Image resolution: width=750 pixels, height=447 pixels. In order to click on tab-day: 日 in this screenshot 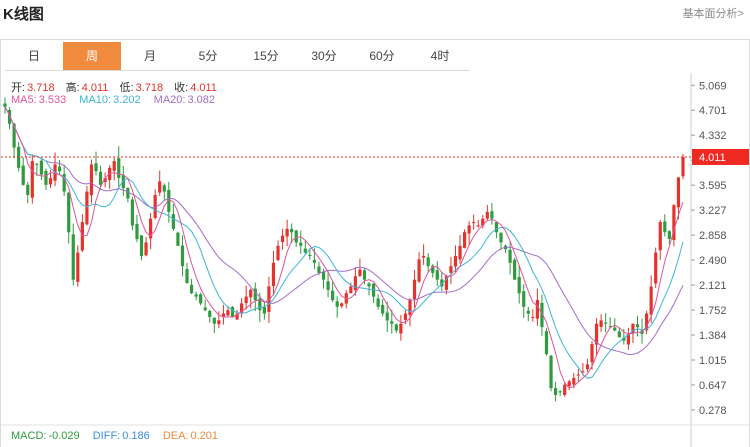, I will do `click(34, 56)`.